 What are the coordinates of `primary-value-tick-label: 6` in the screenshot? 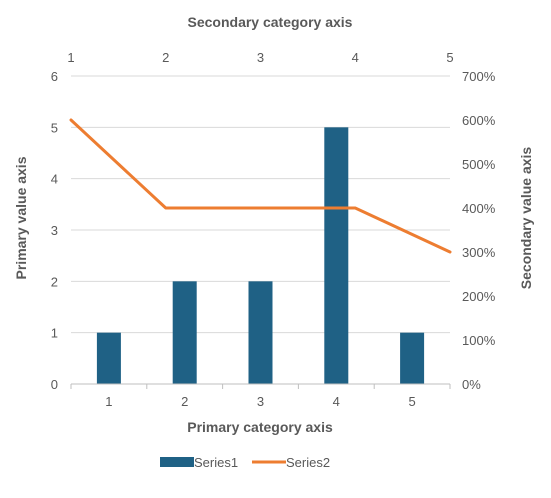 It's located at (54, 76).